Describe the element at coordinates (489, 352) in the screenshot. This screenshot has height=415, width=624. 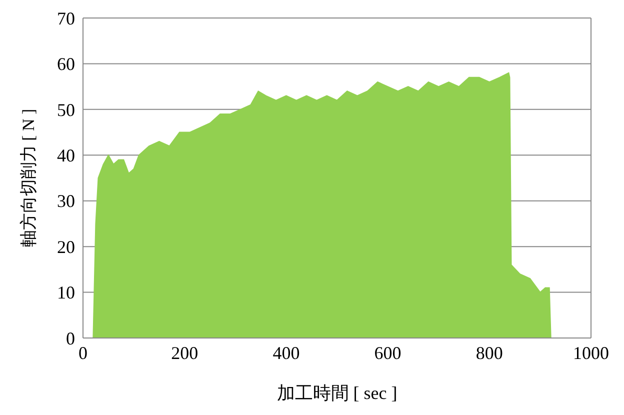
I see `x-tick-label: 800` at that location.